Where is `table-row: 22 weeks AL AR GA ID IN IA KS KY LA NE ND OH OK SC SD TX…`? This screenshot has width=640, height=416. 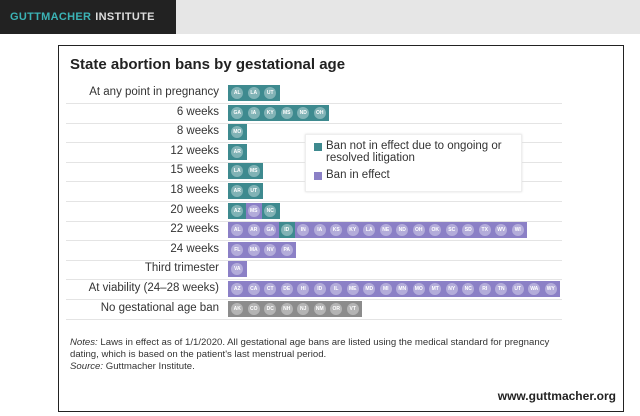 table-row: 22 weeks AL AR GA ID IN IA KS KY LA NE ND OH OK SC SD TX… is located at coordinates (314, 231).